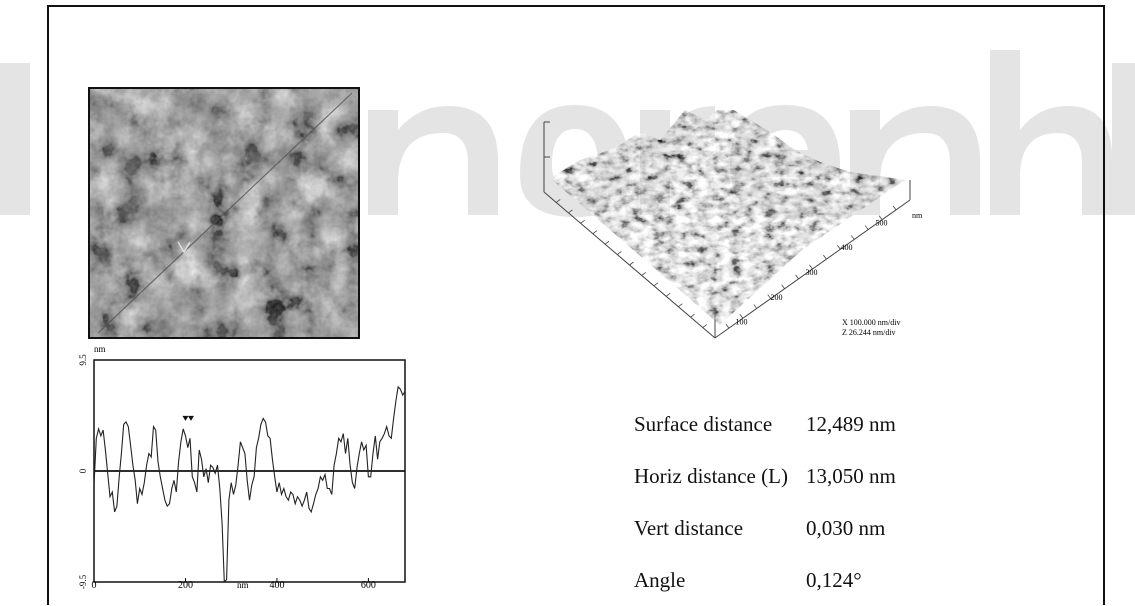  Describe the element at coordinates (94, 585) in the screenshot. I see `x-tick-label: 0` at that location.